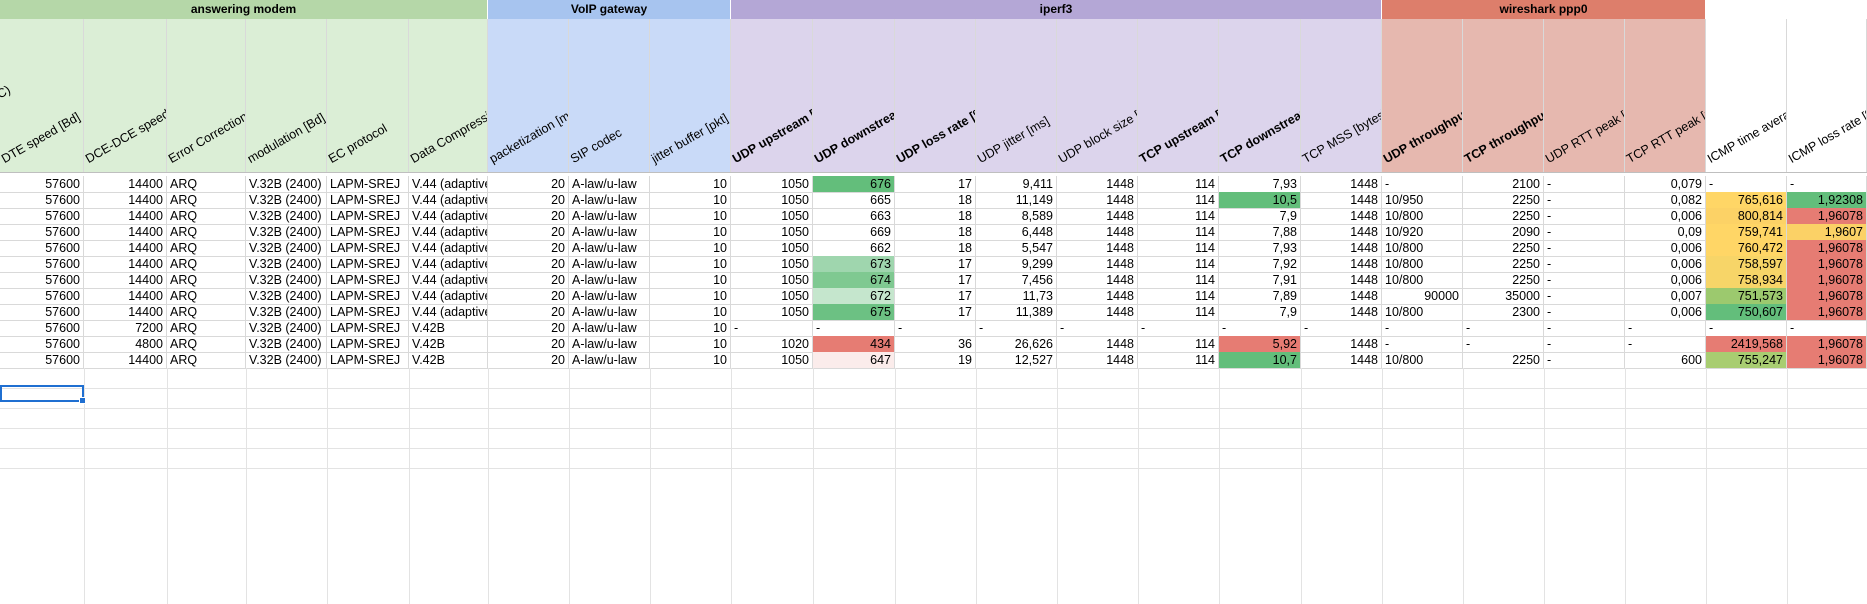 The image size is (1867, 604). Describe the element at coordinates (1665, 216) in the screenshot. I see `table-cell: 0,006` at that location.